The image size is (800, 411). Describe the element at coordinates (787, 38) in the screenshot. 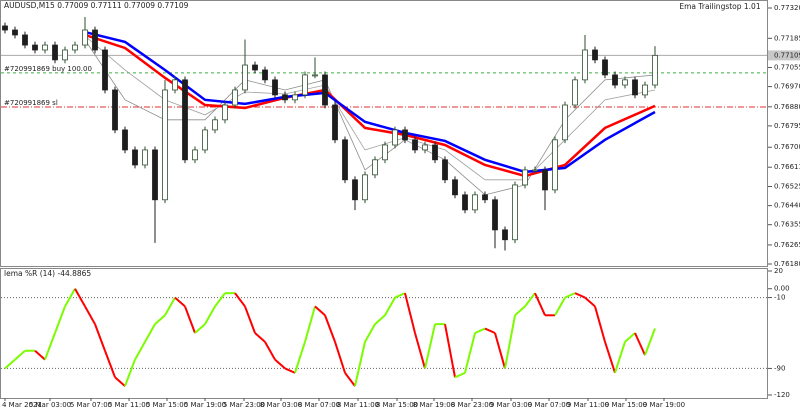

I see `y-tick-label: 0.77185` at that location.